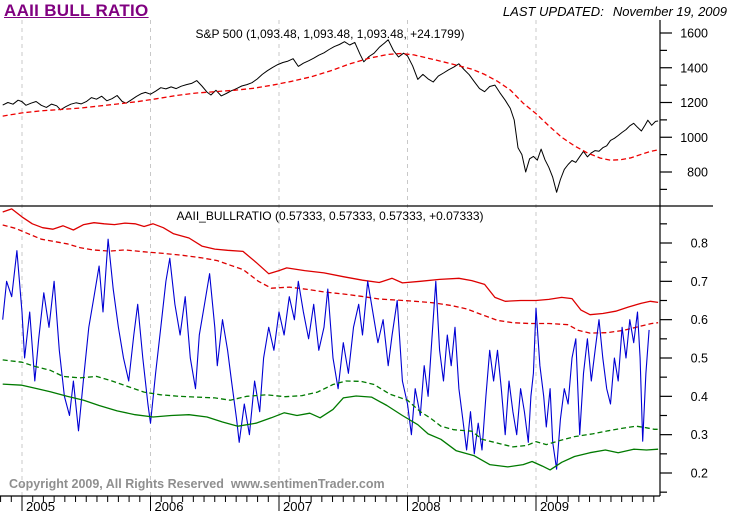  I want to click on y-axis-label: 1000, so click(694, 138).